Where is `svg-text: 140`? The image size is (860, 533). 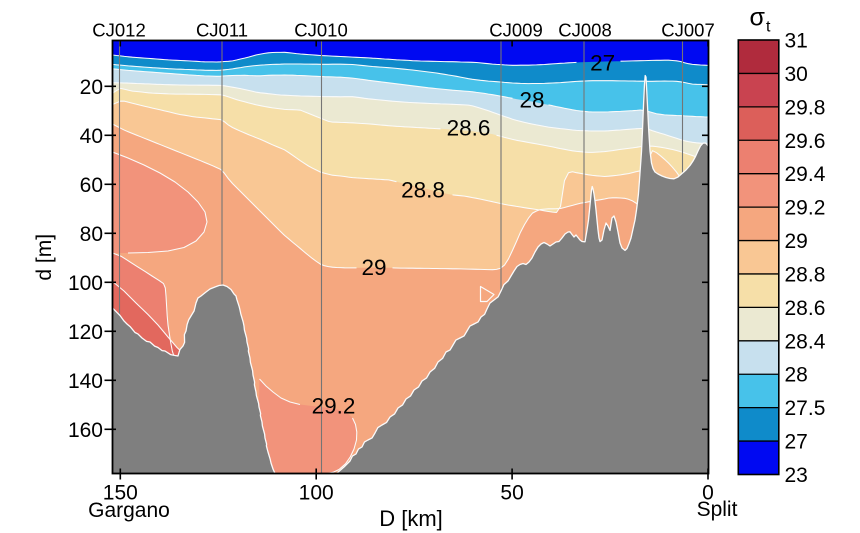 svg-text: 140 is located at coordinates (85, 381).